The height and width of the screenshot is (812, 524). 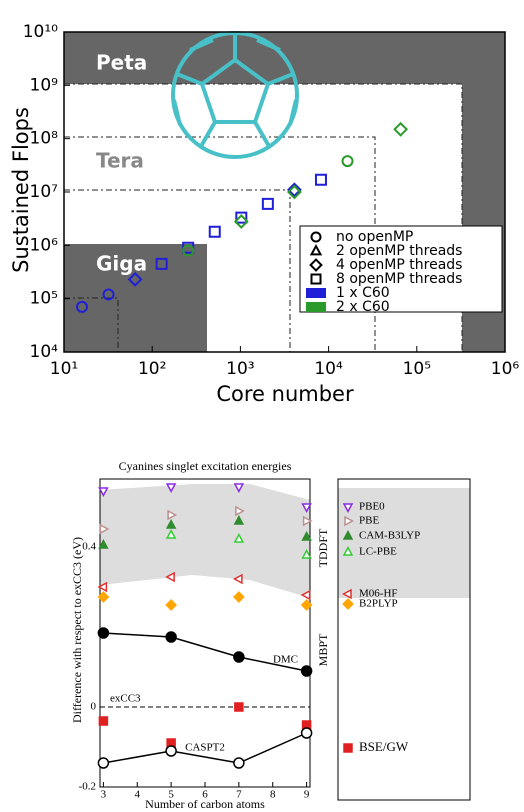 I want to click on x-tick-label: 10⁵, so click(x=417, y=369).